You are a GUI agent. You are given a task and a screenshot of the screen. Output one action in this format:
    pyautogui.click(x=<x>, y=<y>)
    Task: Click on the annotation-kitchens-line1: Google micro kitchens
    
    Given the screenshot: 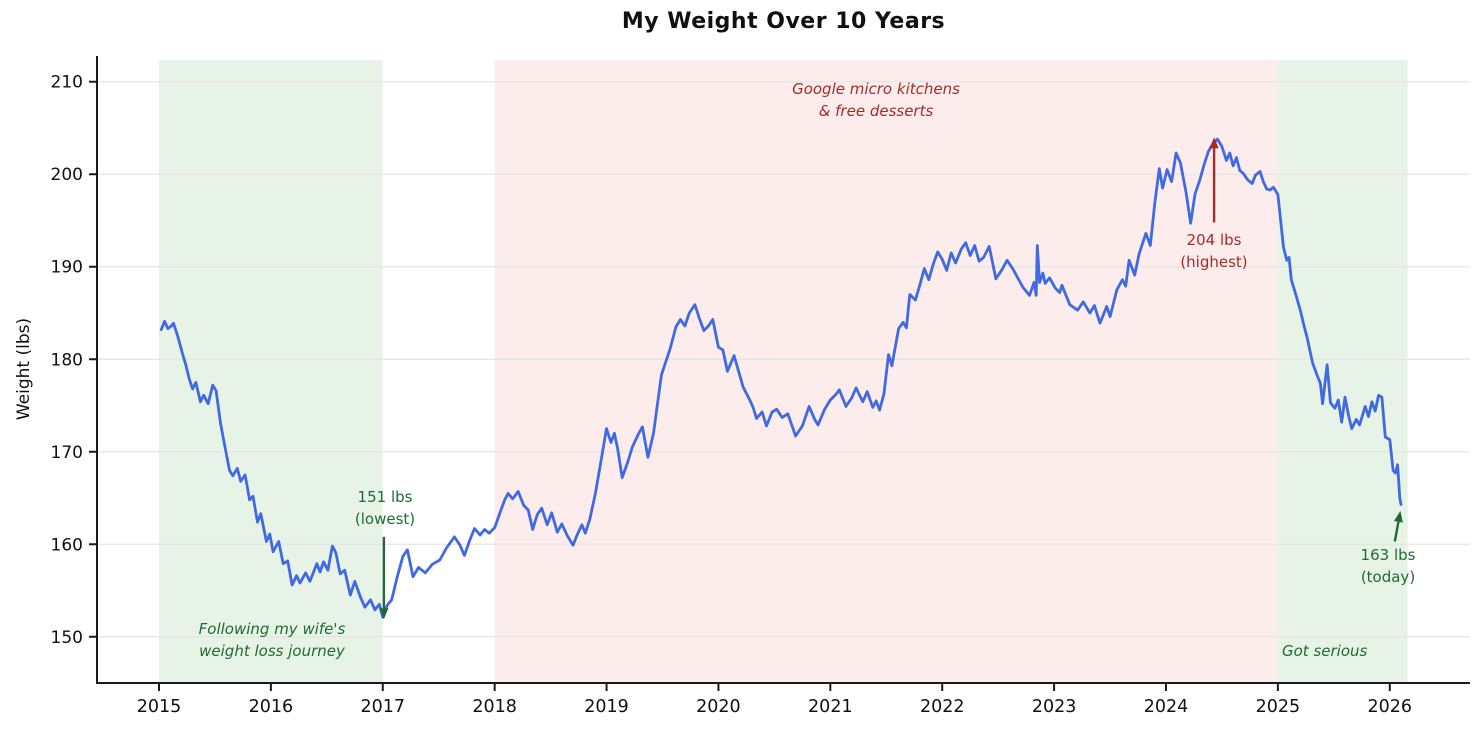 What is the action you would take?
    pyautogui.click(x=876, y=89)
    